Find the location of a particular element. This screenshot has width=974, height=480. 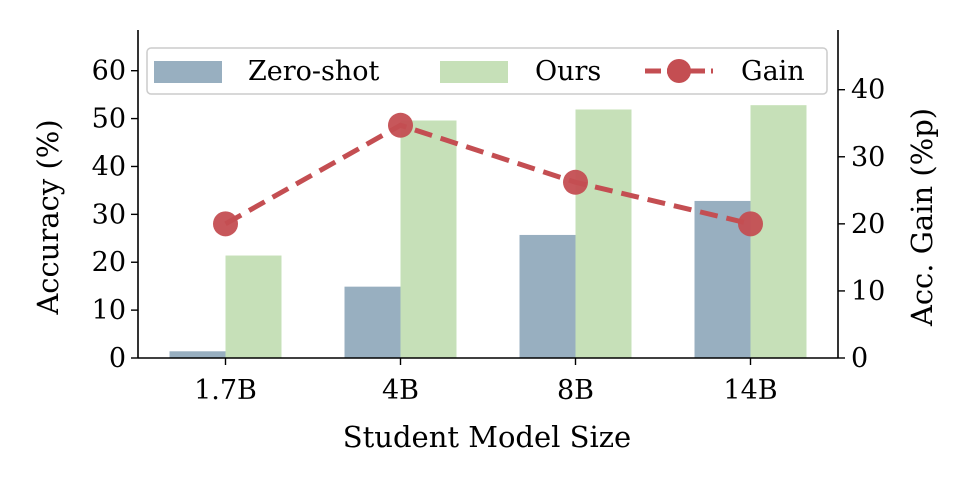

bar-ours-1-7b is located at coordinates (253, 306).